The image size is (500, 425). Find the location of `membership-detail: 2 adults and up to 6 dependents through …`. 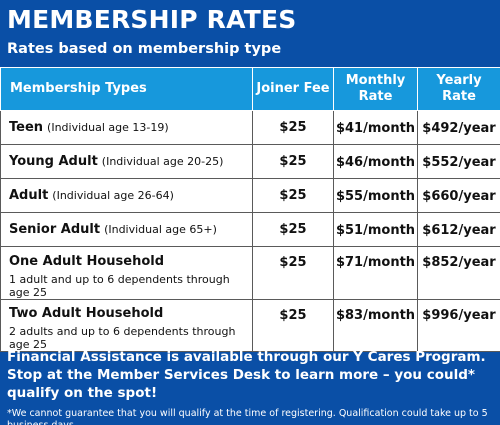

membership-detail: 2 adults and up to 6 dependents through … is located at coordinates (122, 338).